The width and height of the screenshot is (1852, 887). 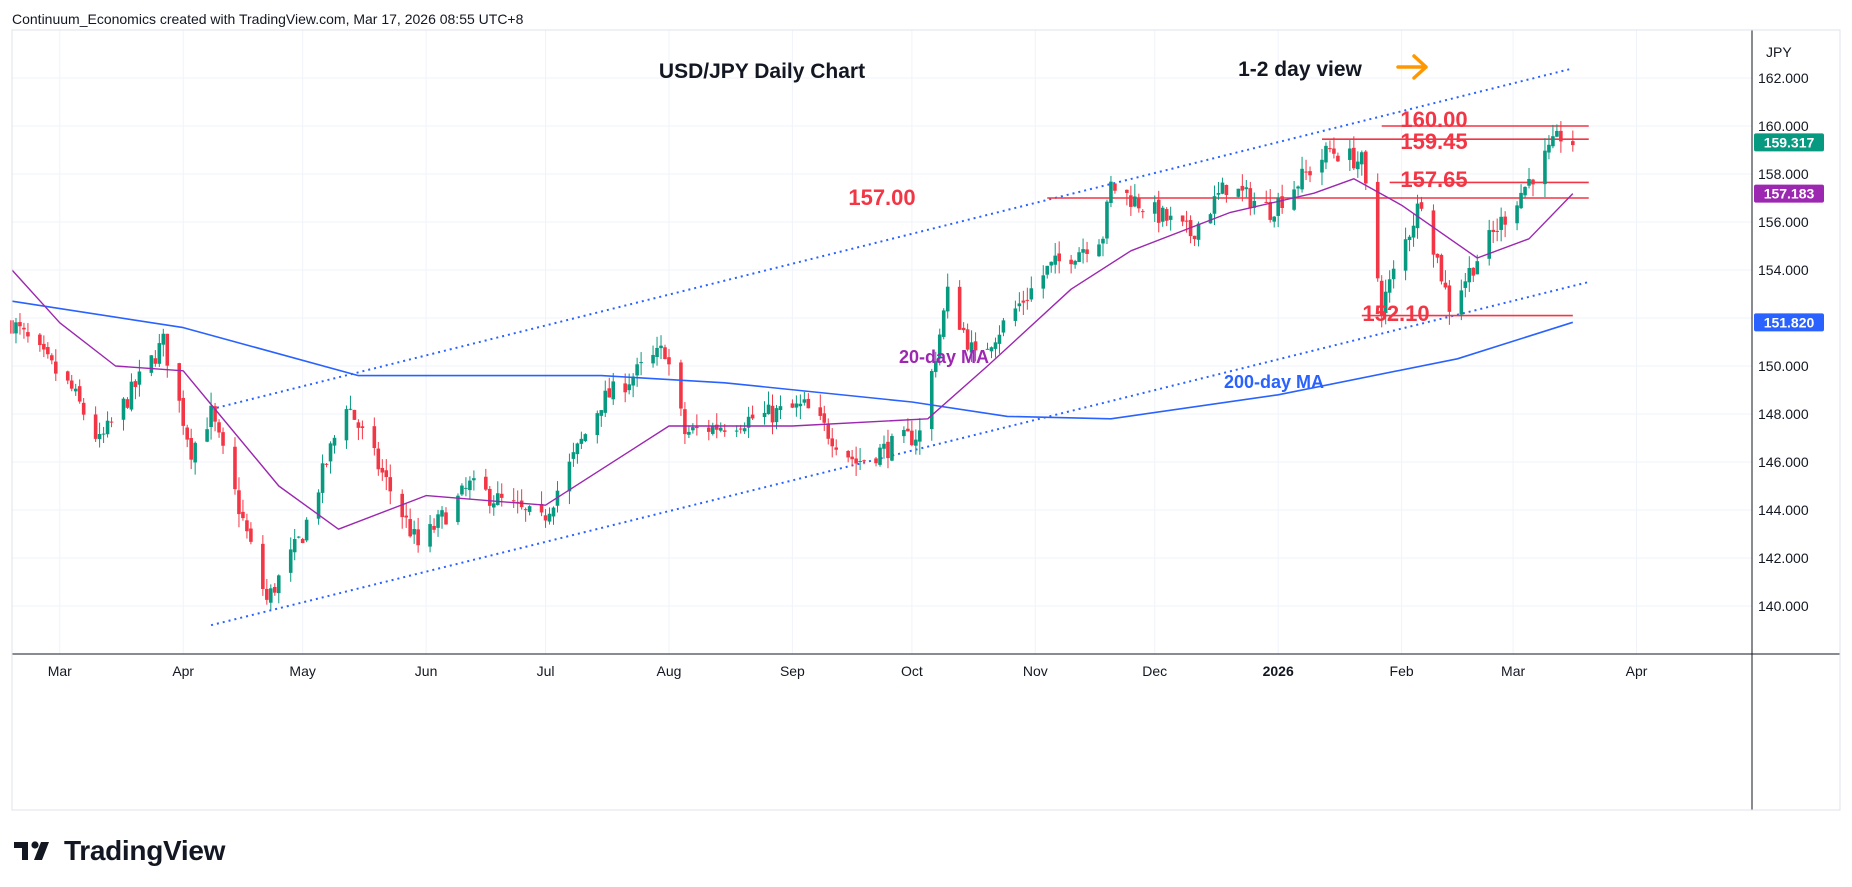 I want to click on x-tick-label: Apr, so click(x=1637, y=671).